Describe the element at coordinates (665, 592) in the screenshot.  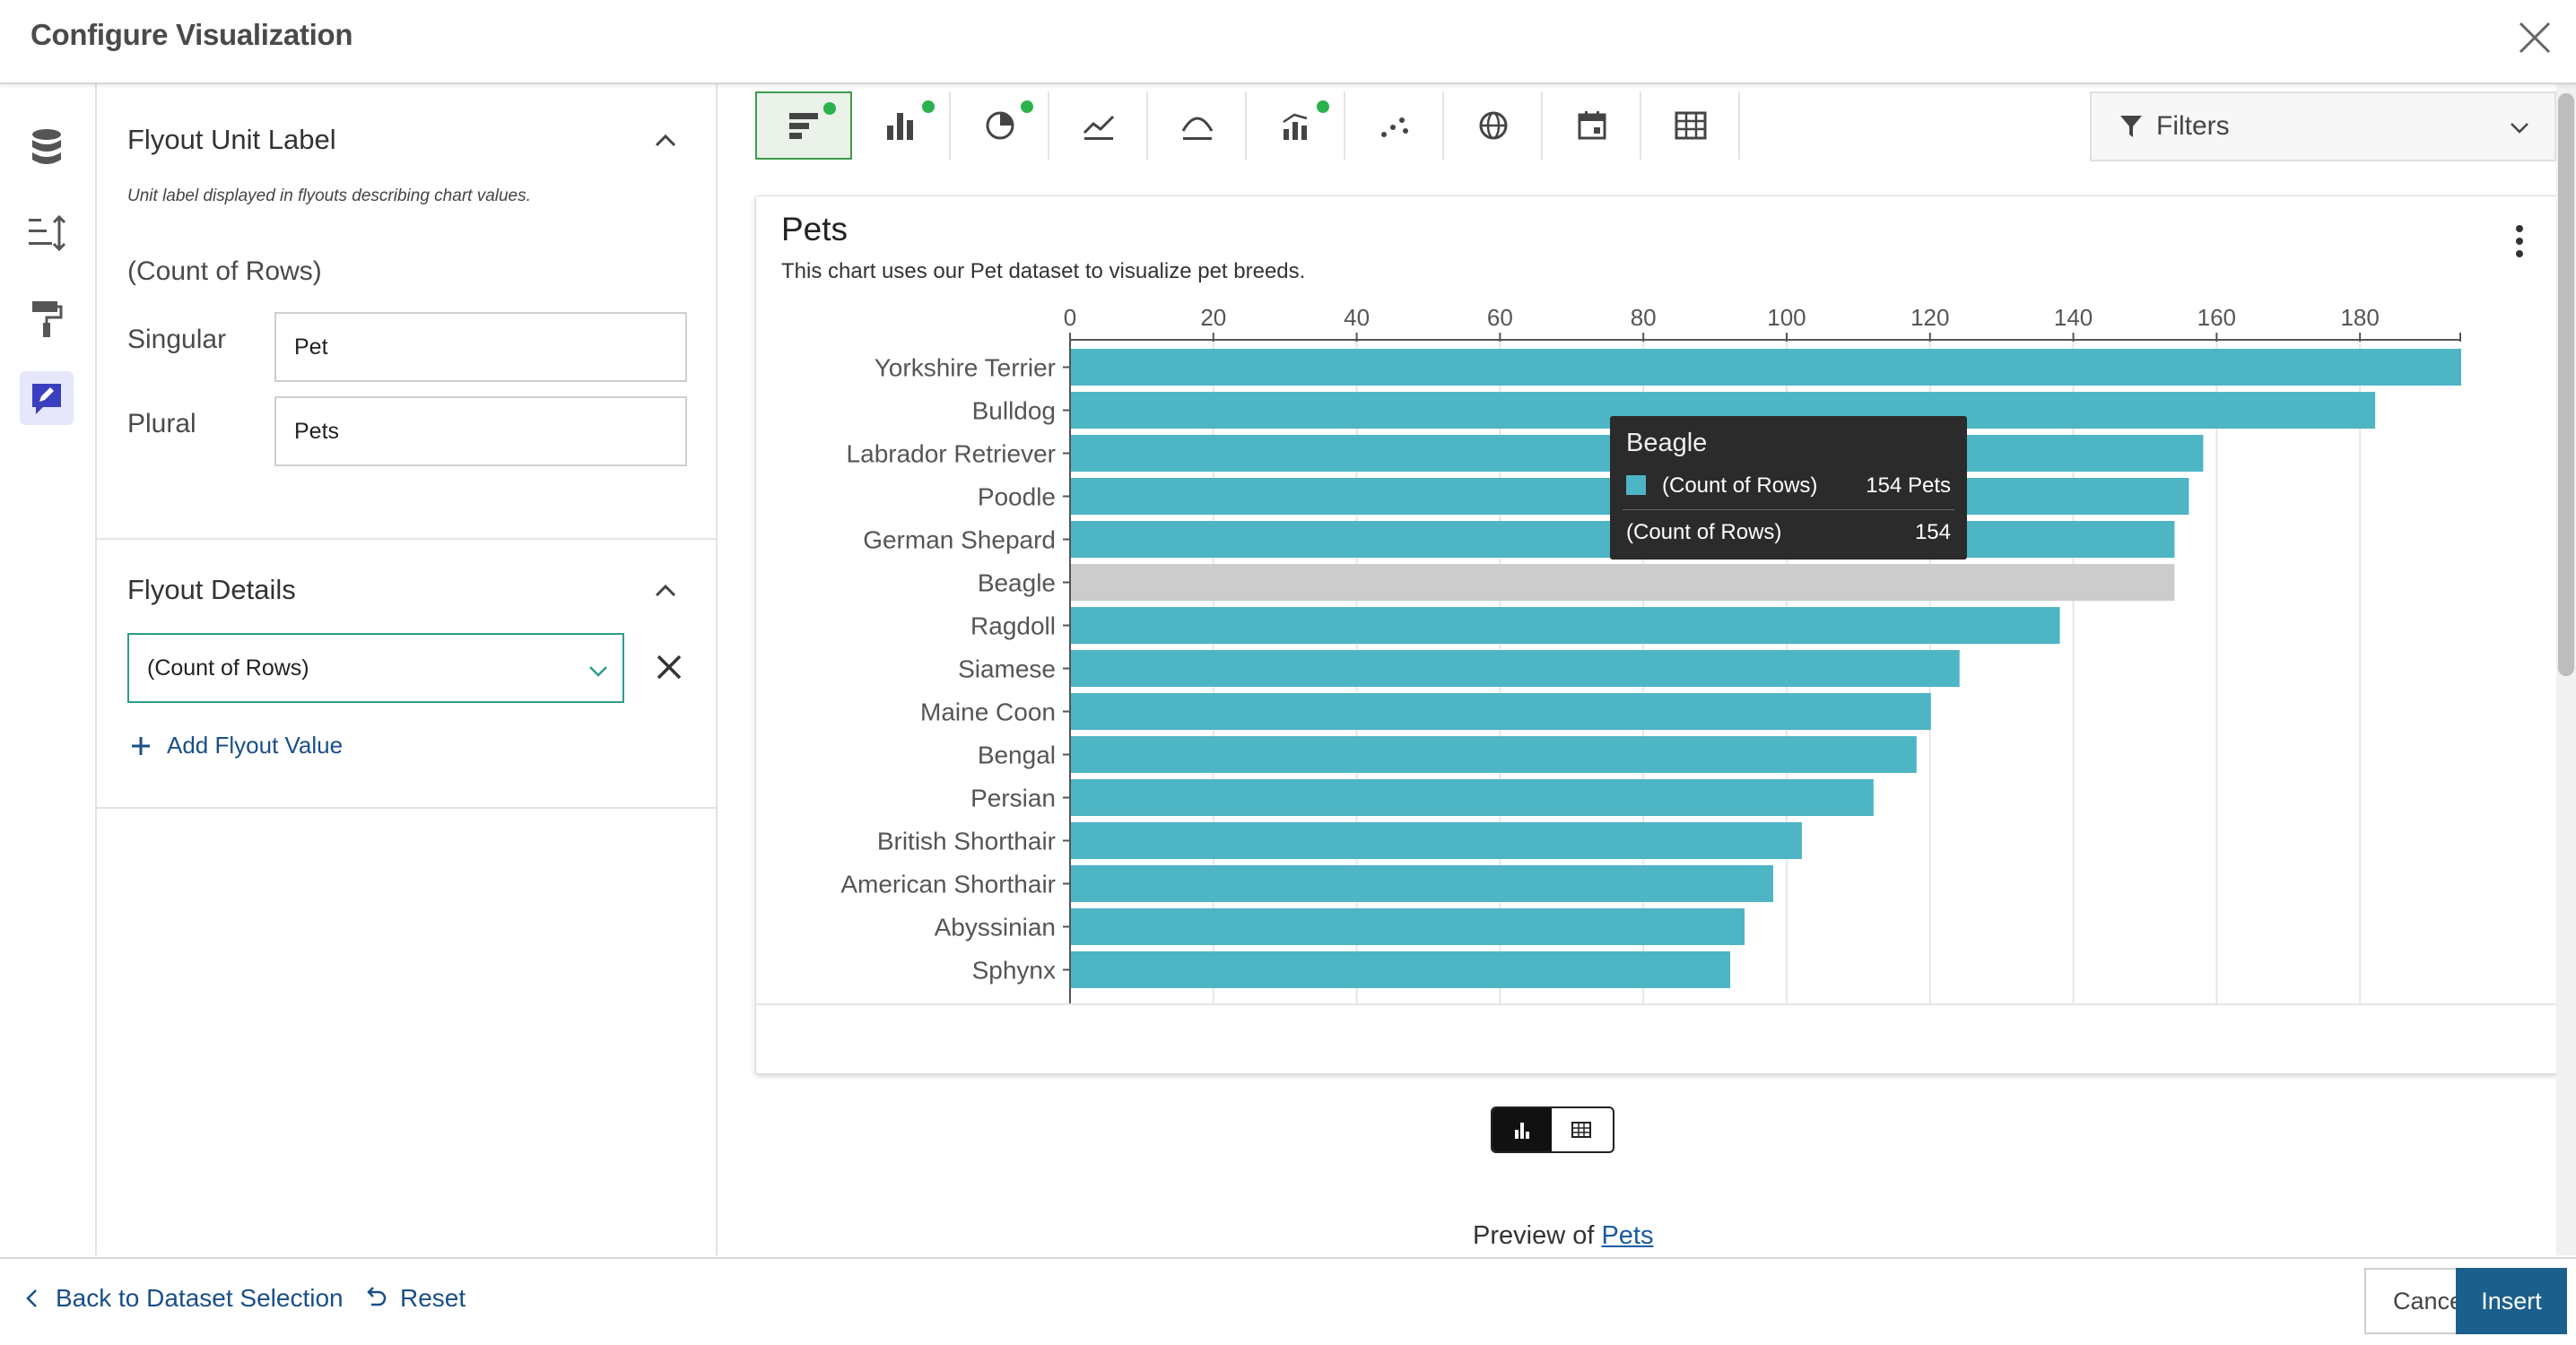
I see `collapse-details-button` at that location.